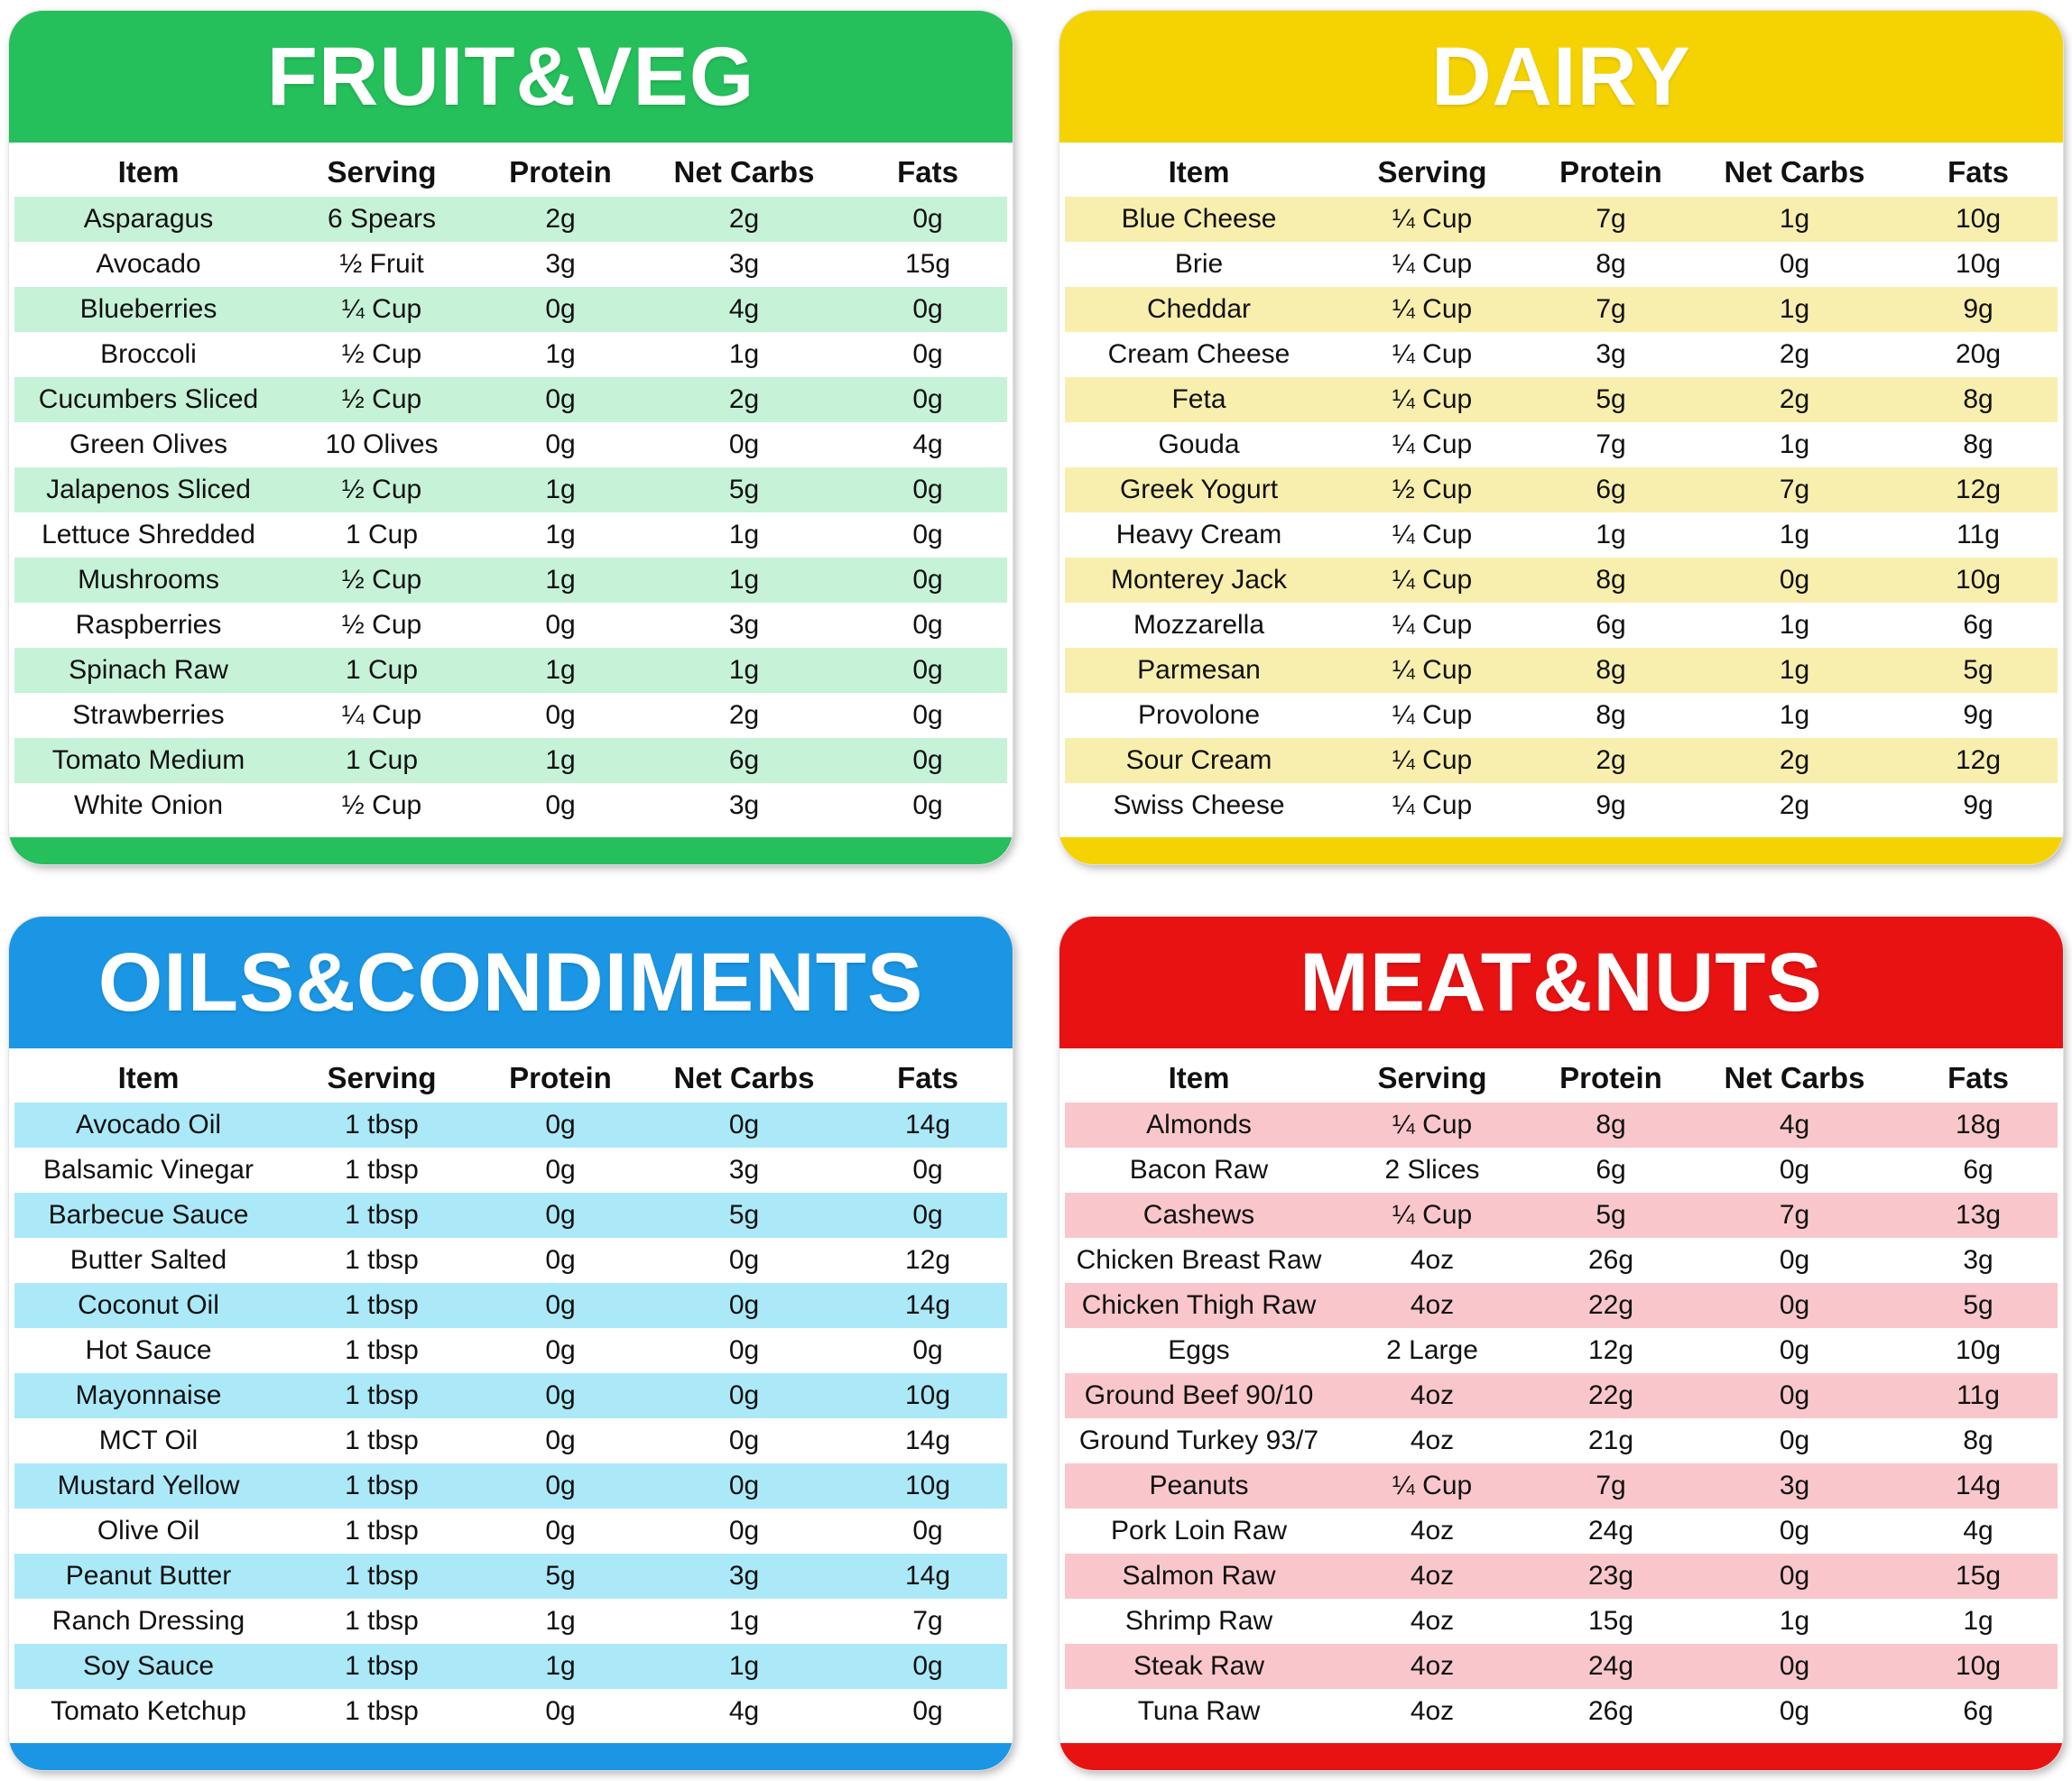  What do you see at coordinates (1198, 1440) in the screenshot?
I see `table-cell: Ground Turkey 93/7` at bounding box center [1198, 1440].